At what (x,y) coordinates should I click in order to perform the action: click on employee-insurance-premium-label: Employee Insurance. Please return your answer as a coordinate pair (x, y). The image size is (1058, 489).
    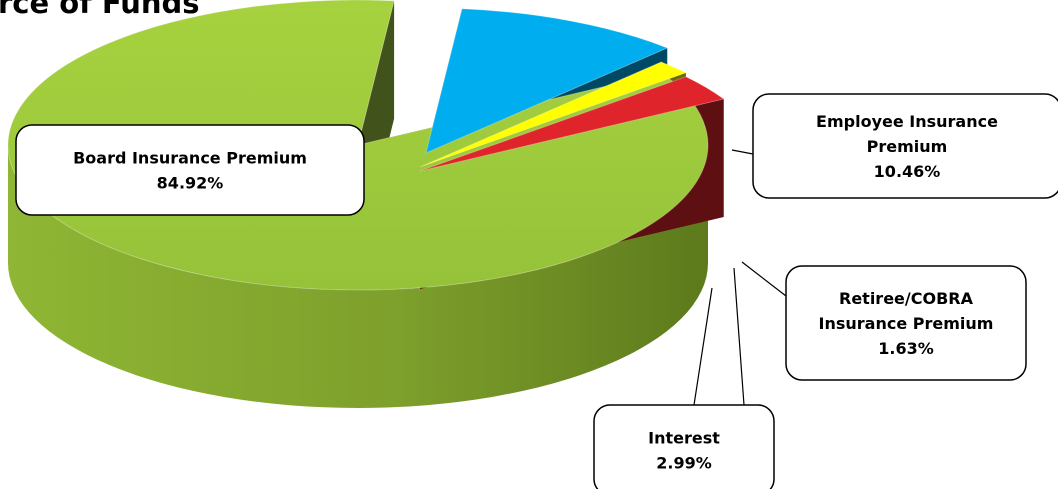
    Looking at the image, I should click on (907, 121).